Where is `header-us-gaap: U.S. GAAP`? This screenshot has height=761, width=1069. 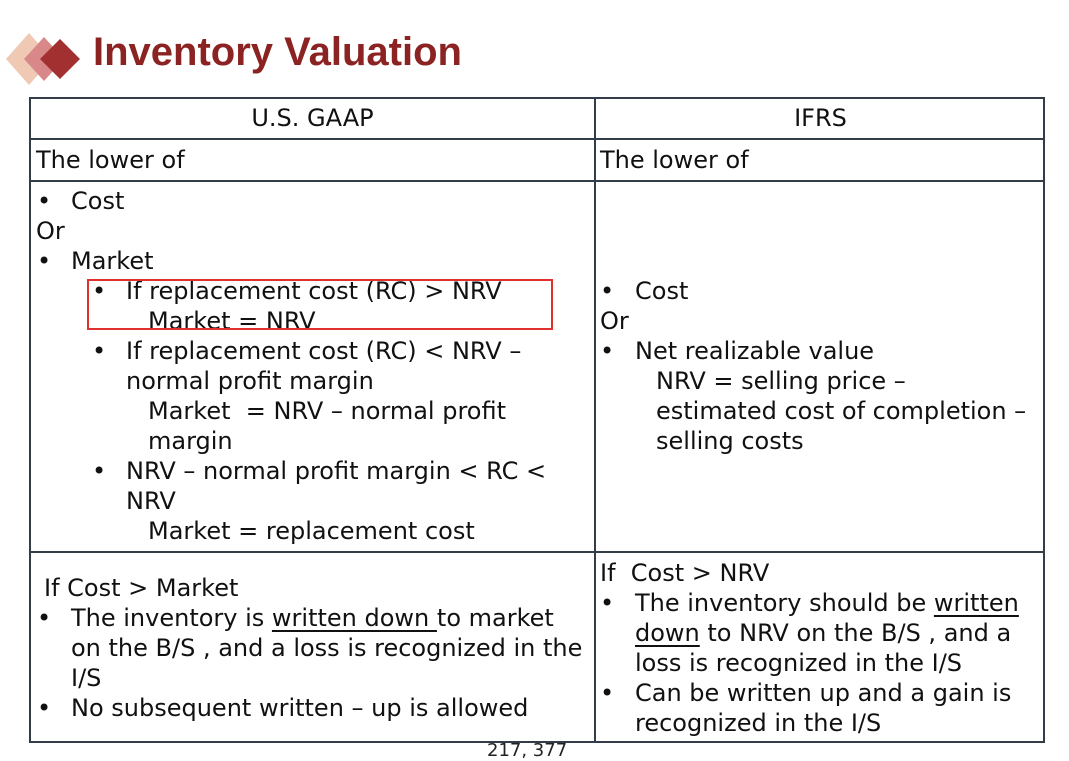
header-us-gaap: U.S. GAAP is located at coordinates (312, 118).